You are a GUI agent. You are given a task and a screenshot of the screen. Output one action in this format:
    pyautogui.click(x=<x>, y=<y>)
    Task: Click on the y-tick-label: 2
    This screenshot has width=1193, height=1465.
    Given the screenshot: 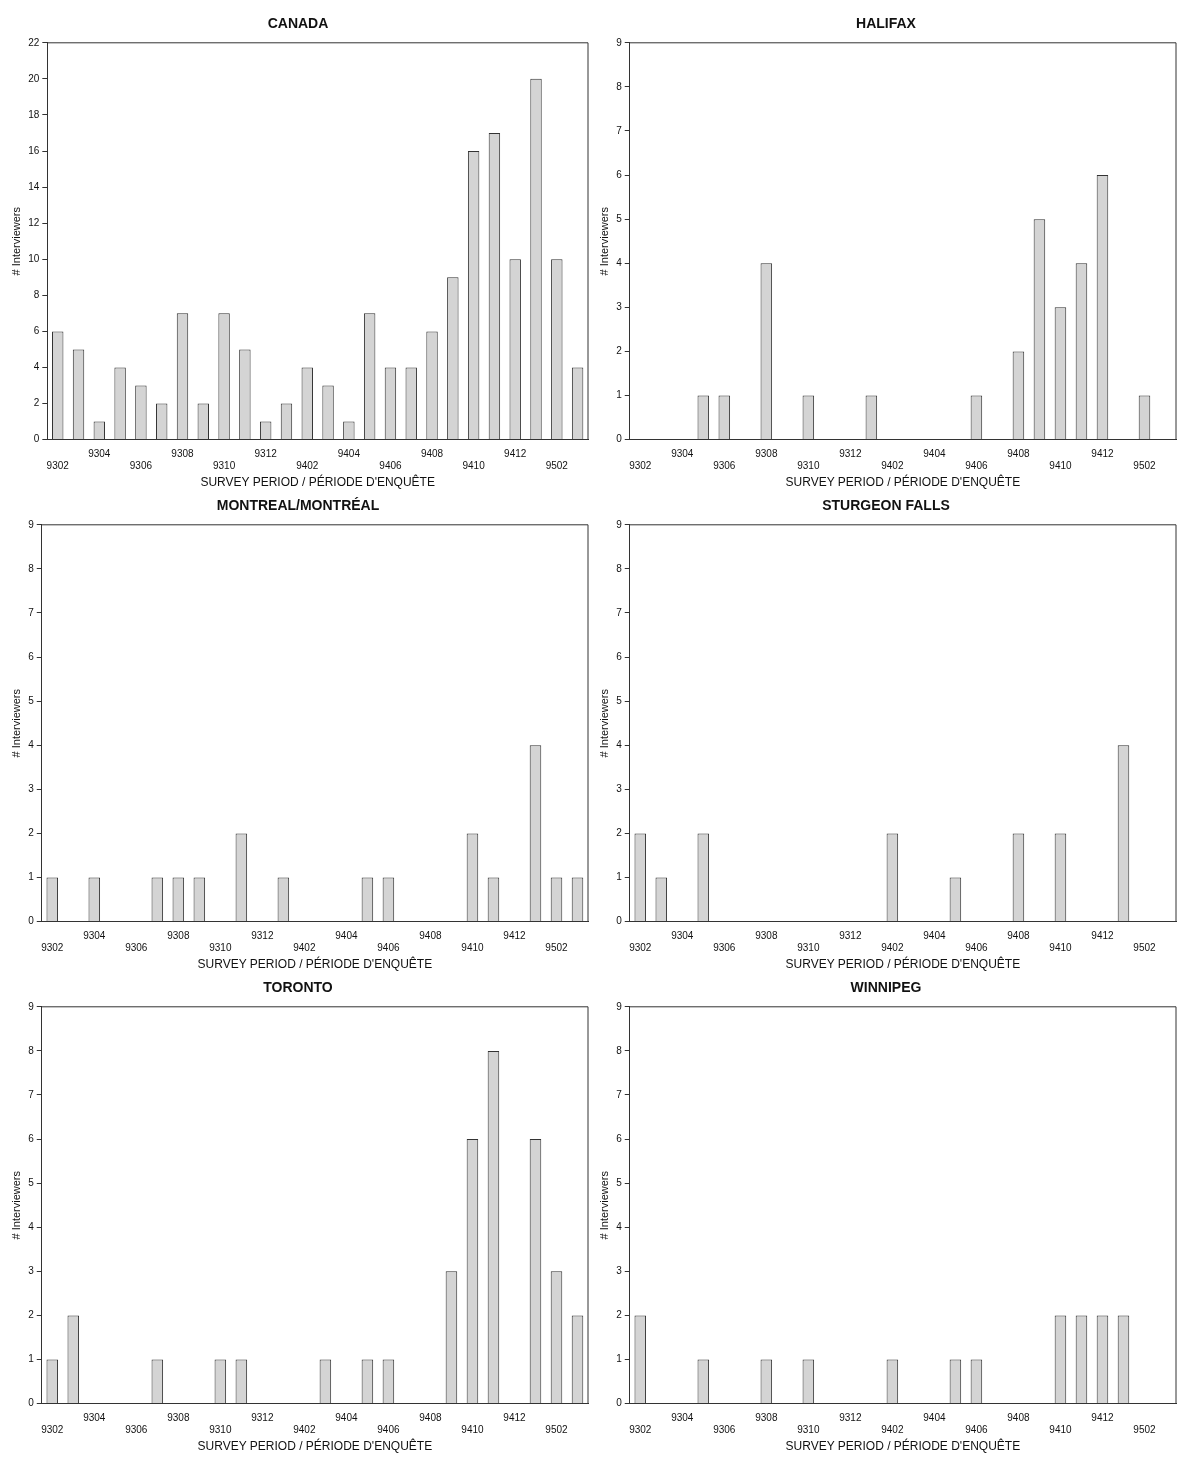 What is the action you would take?
    pyautogui.click(x=619, y=833)
    